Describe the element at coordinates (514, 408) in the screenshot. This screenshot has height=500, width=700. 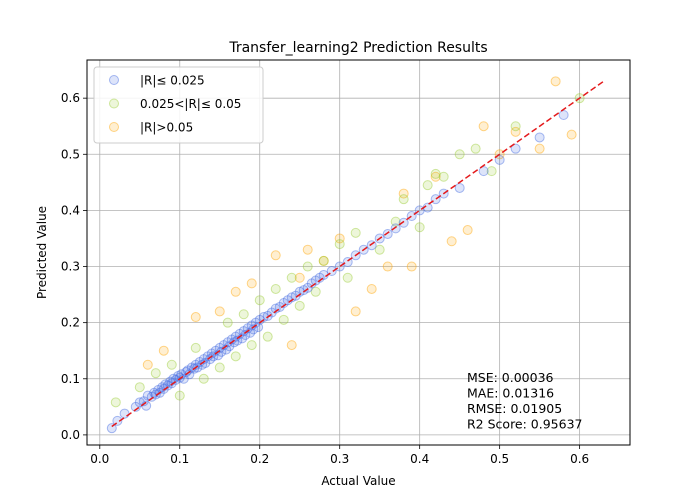
I see `metric-text: RMSE: 0.01905` at that location.